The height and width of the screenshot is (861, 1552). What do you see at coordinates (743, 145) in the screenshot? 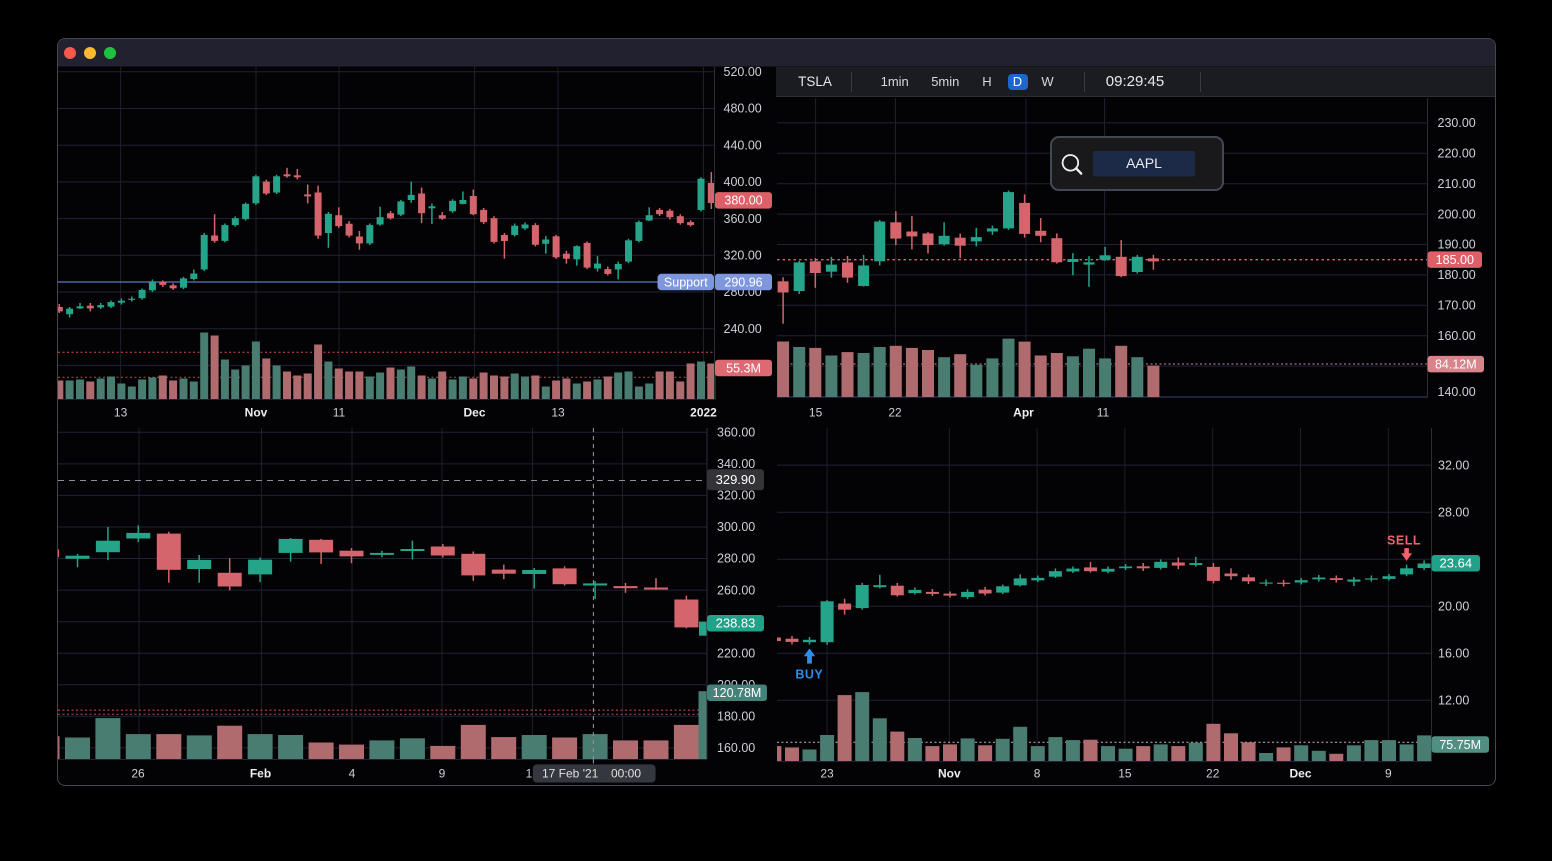
I see `svg-text: 440.00` at bounding box center [743, 145].